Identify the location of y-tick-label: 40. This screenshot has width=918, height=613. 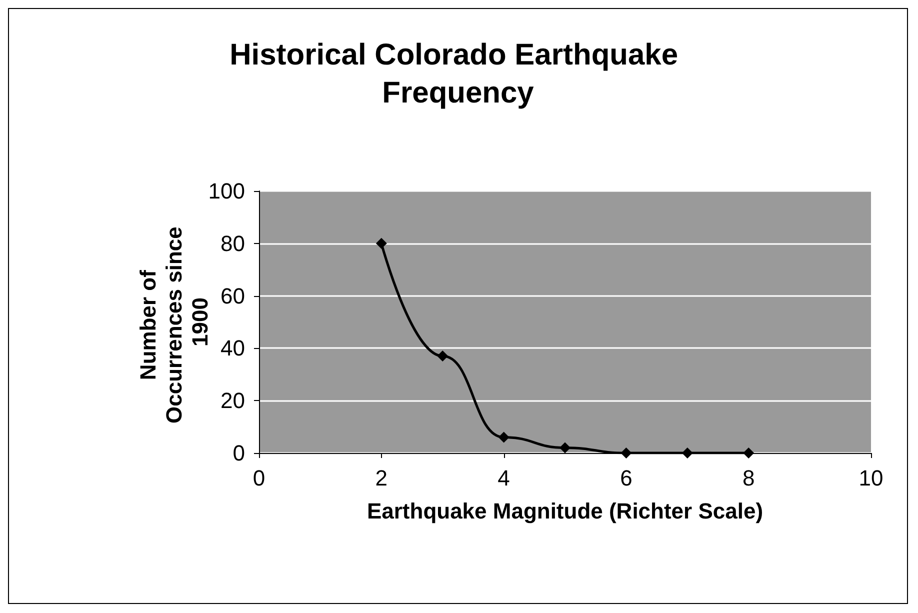
(232, 348).